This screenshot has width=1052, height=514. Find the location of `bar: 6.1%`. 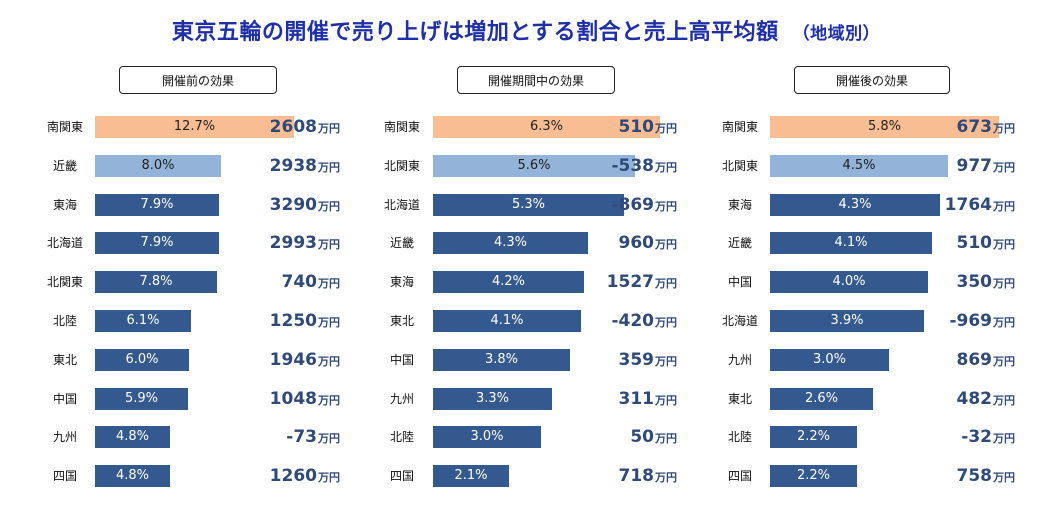

bar: 6.1% is located at coordinates (143, 321).